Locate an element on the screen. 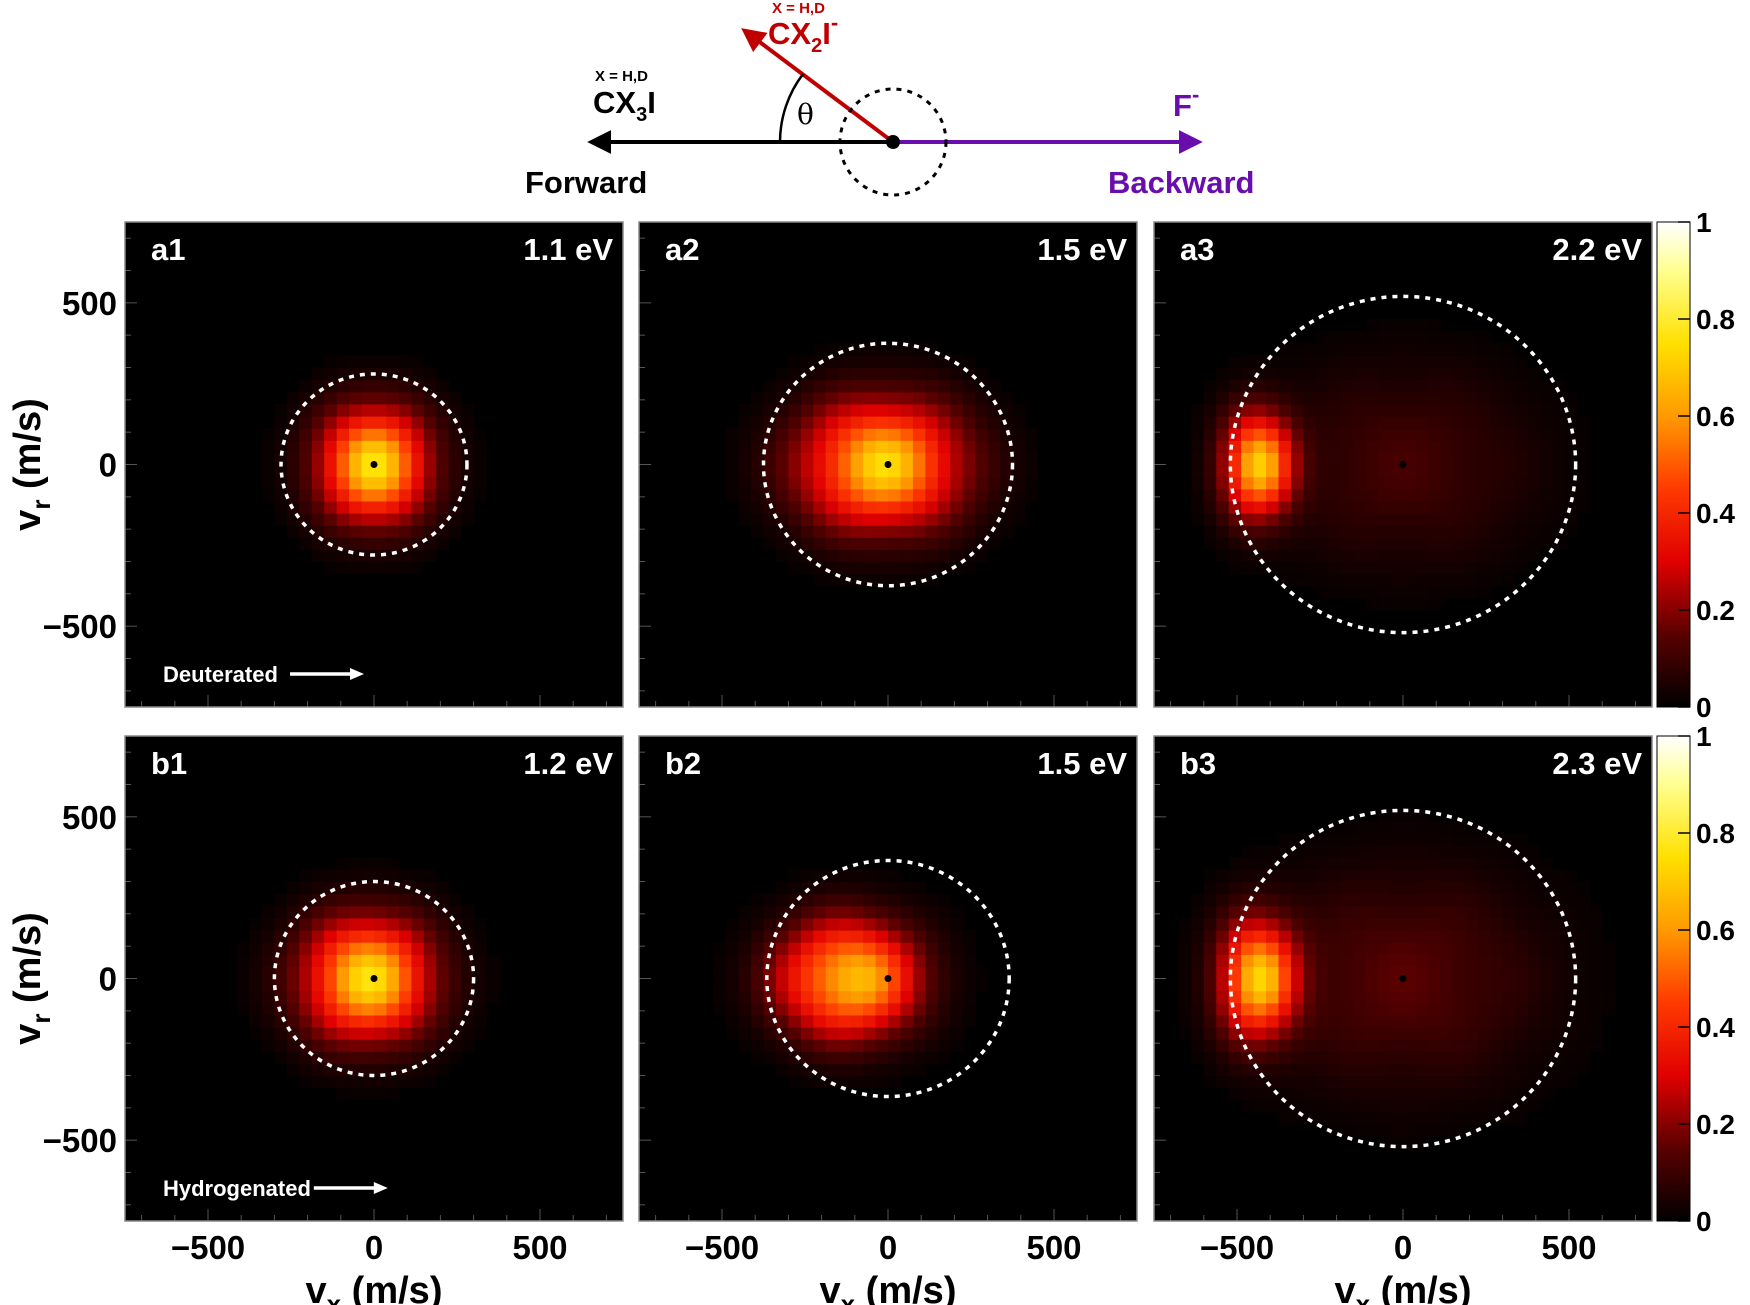 The height and width of the screenshot is (1305, 1750). f-label: F is located at coordinates (1182, 105).